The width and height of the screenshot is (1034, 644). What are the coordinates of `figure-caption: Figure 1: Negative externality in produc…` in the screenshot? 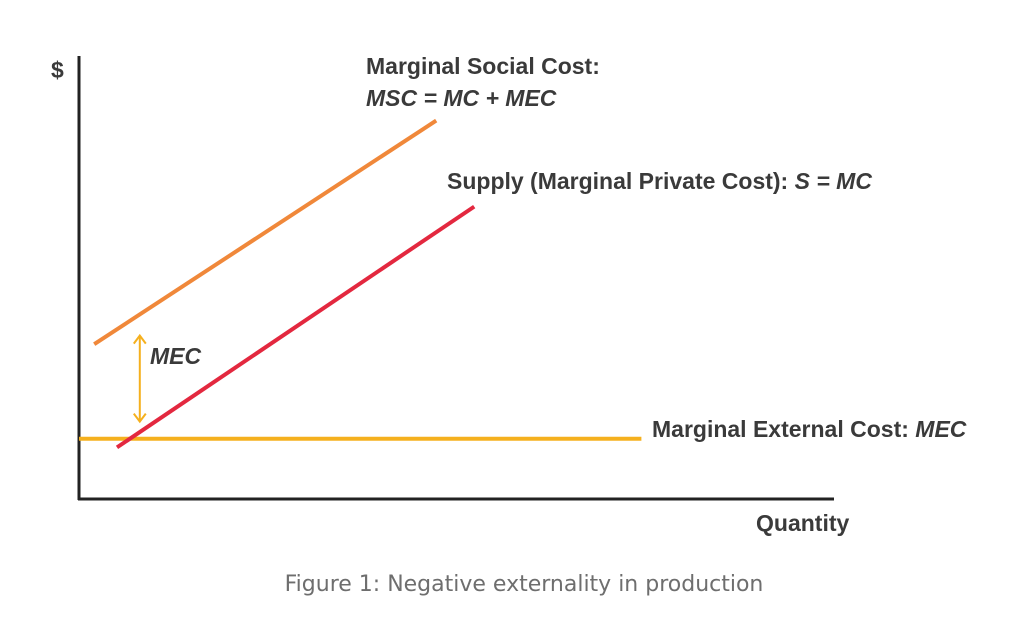 It's located at (524, 584).